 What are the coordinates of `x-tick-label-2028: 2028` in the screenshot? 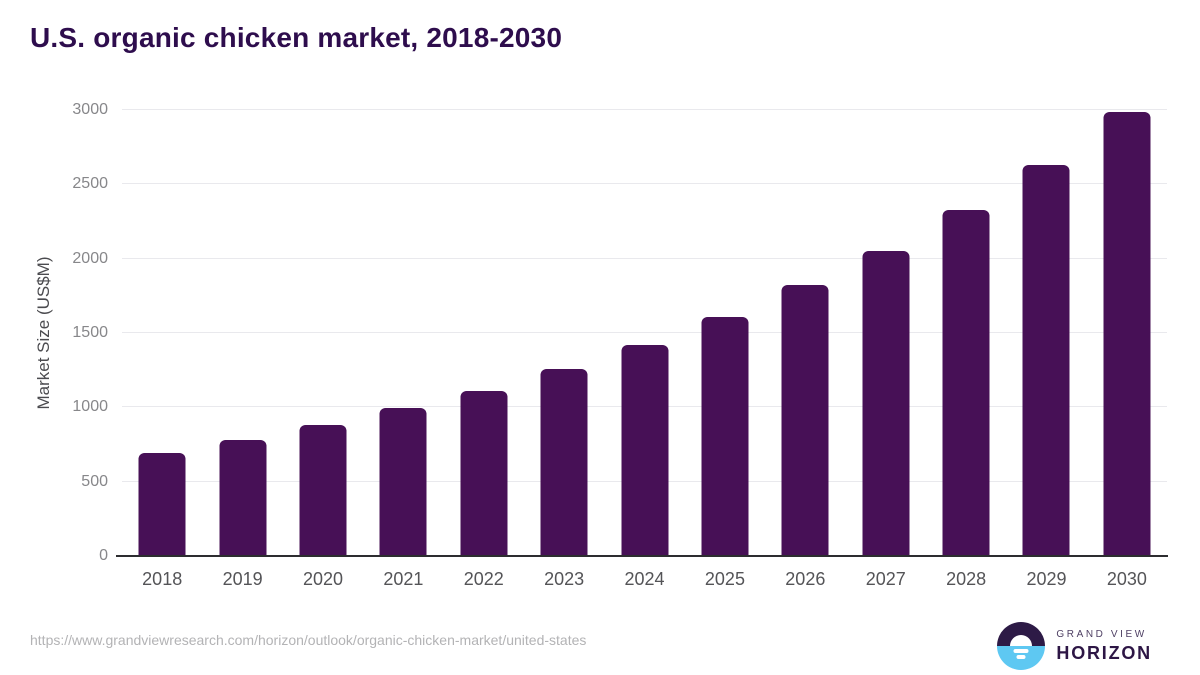 It's located at (966, 579).